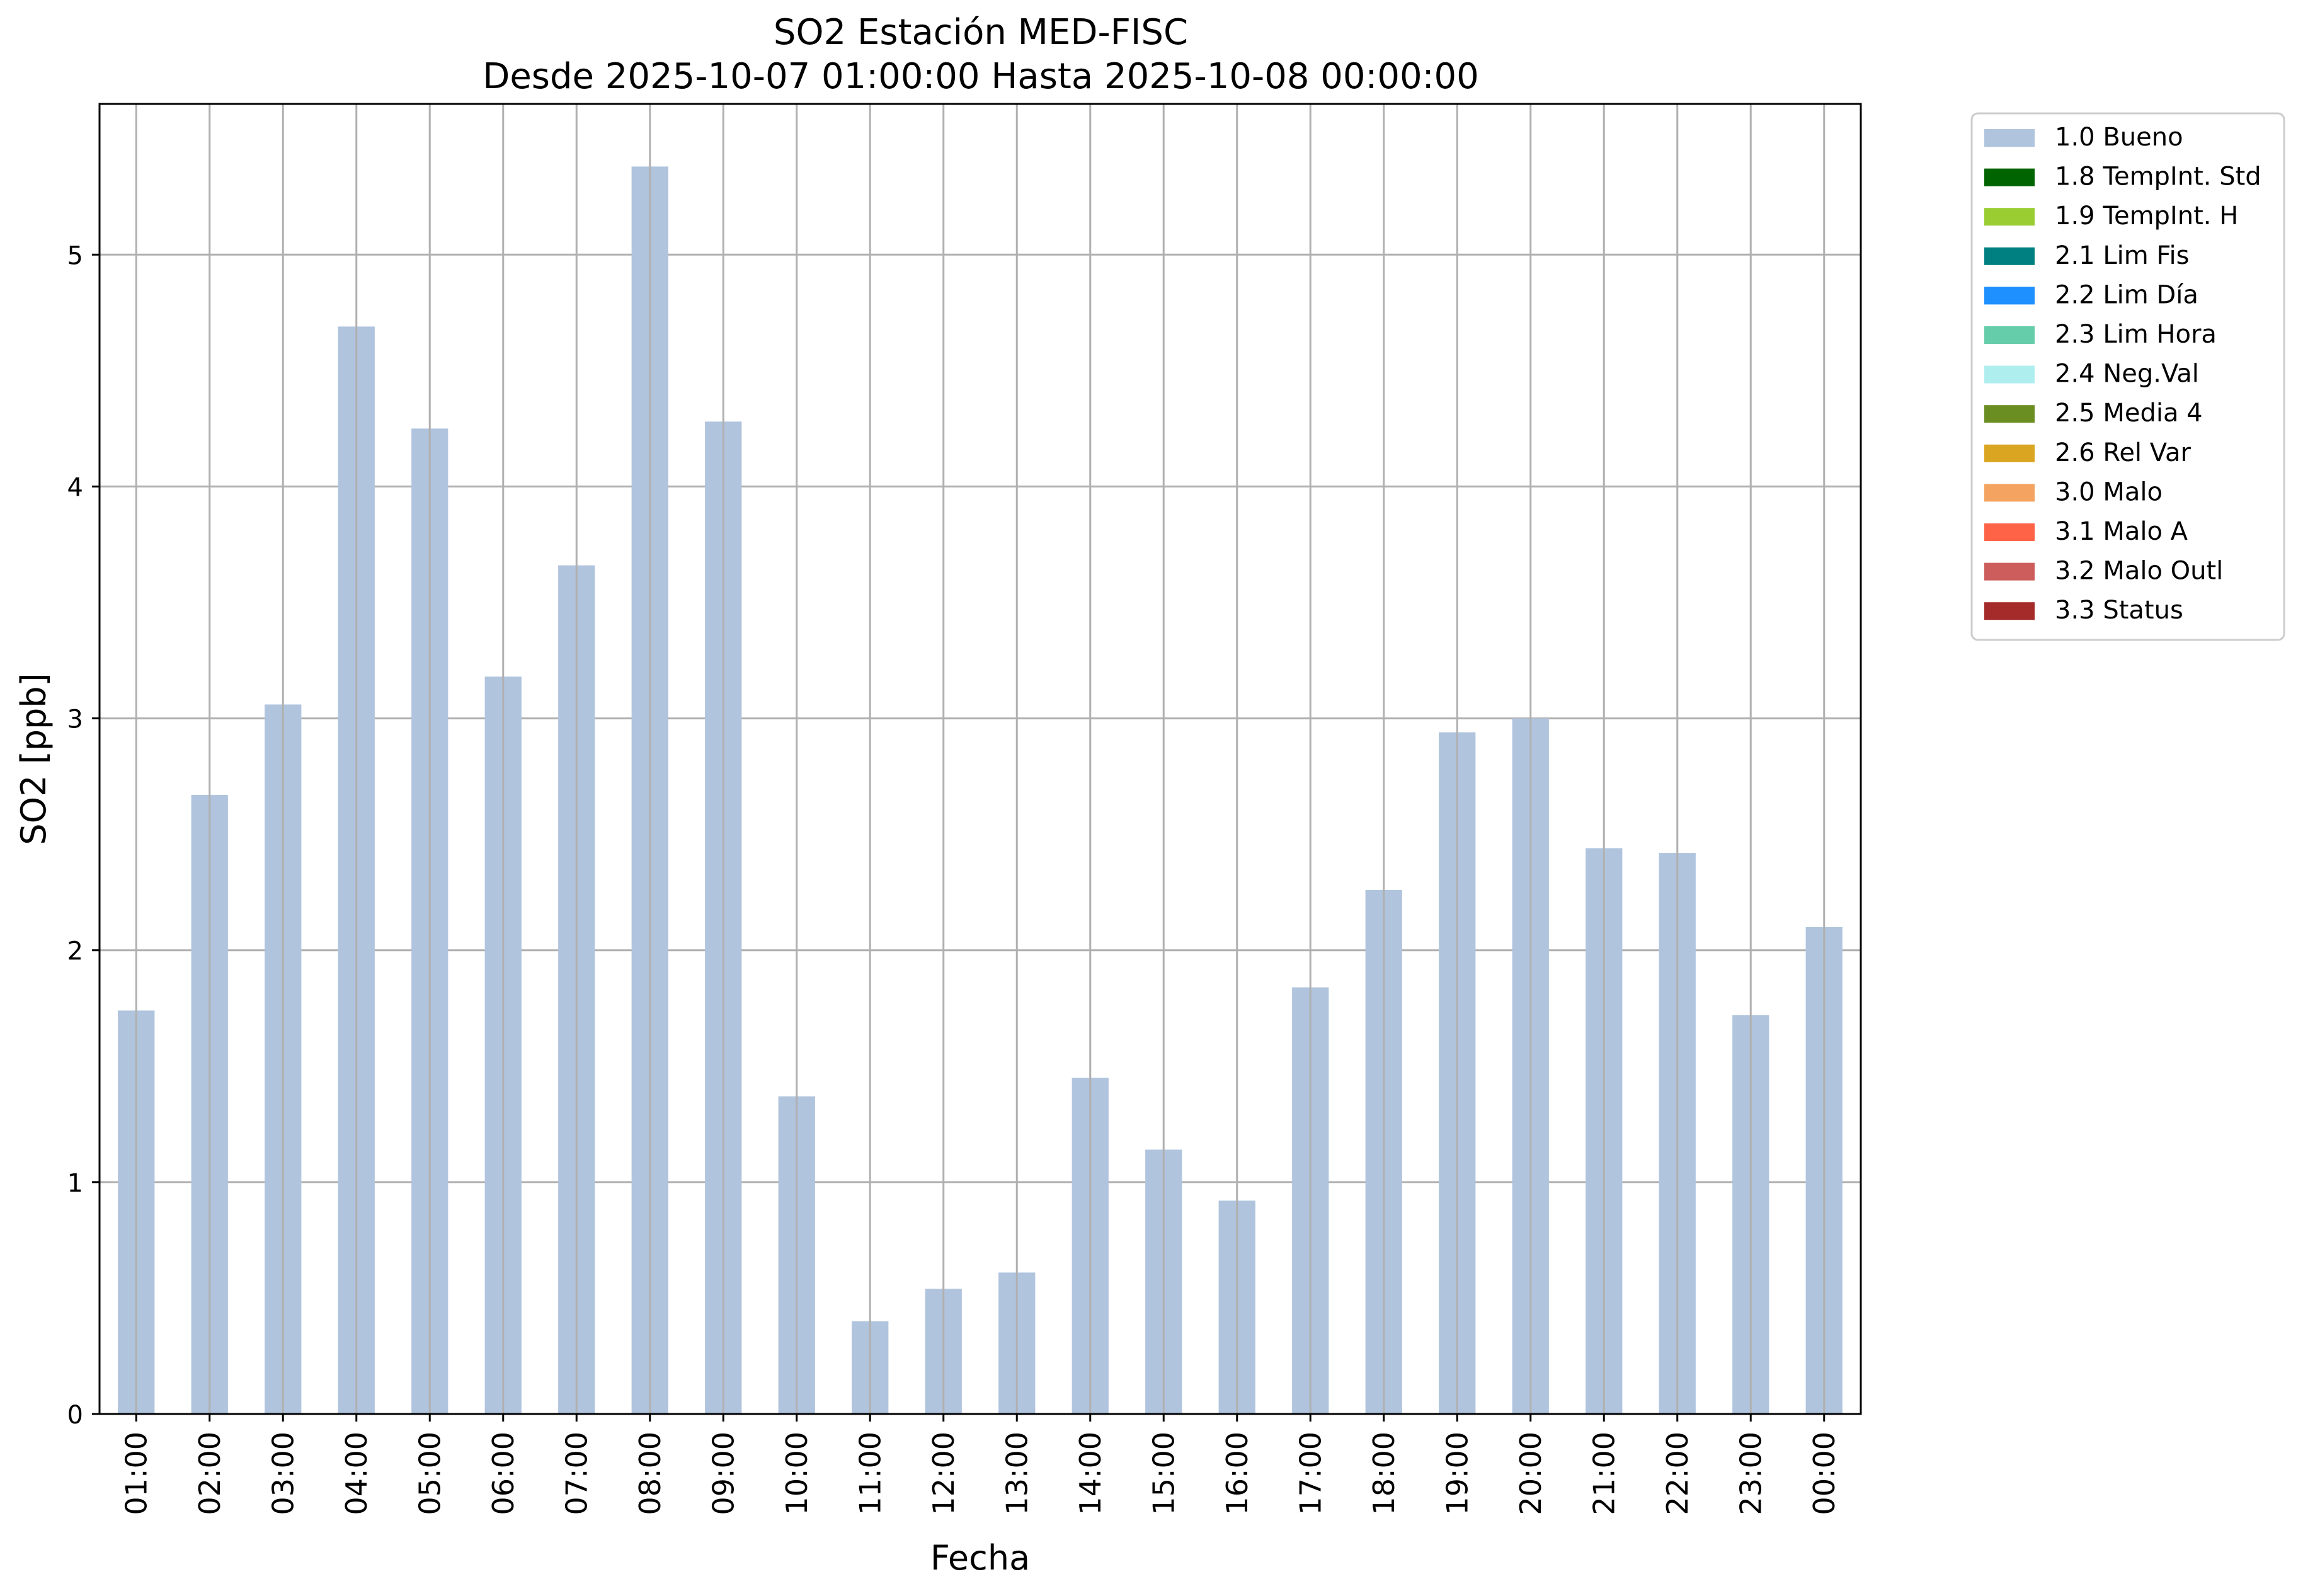 This screenshot has height=1596, width=2303. Describe the element at coordinates (1237, 1473) in the screenshot. I see `x-tick-label: 16:00` at that location.